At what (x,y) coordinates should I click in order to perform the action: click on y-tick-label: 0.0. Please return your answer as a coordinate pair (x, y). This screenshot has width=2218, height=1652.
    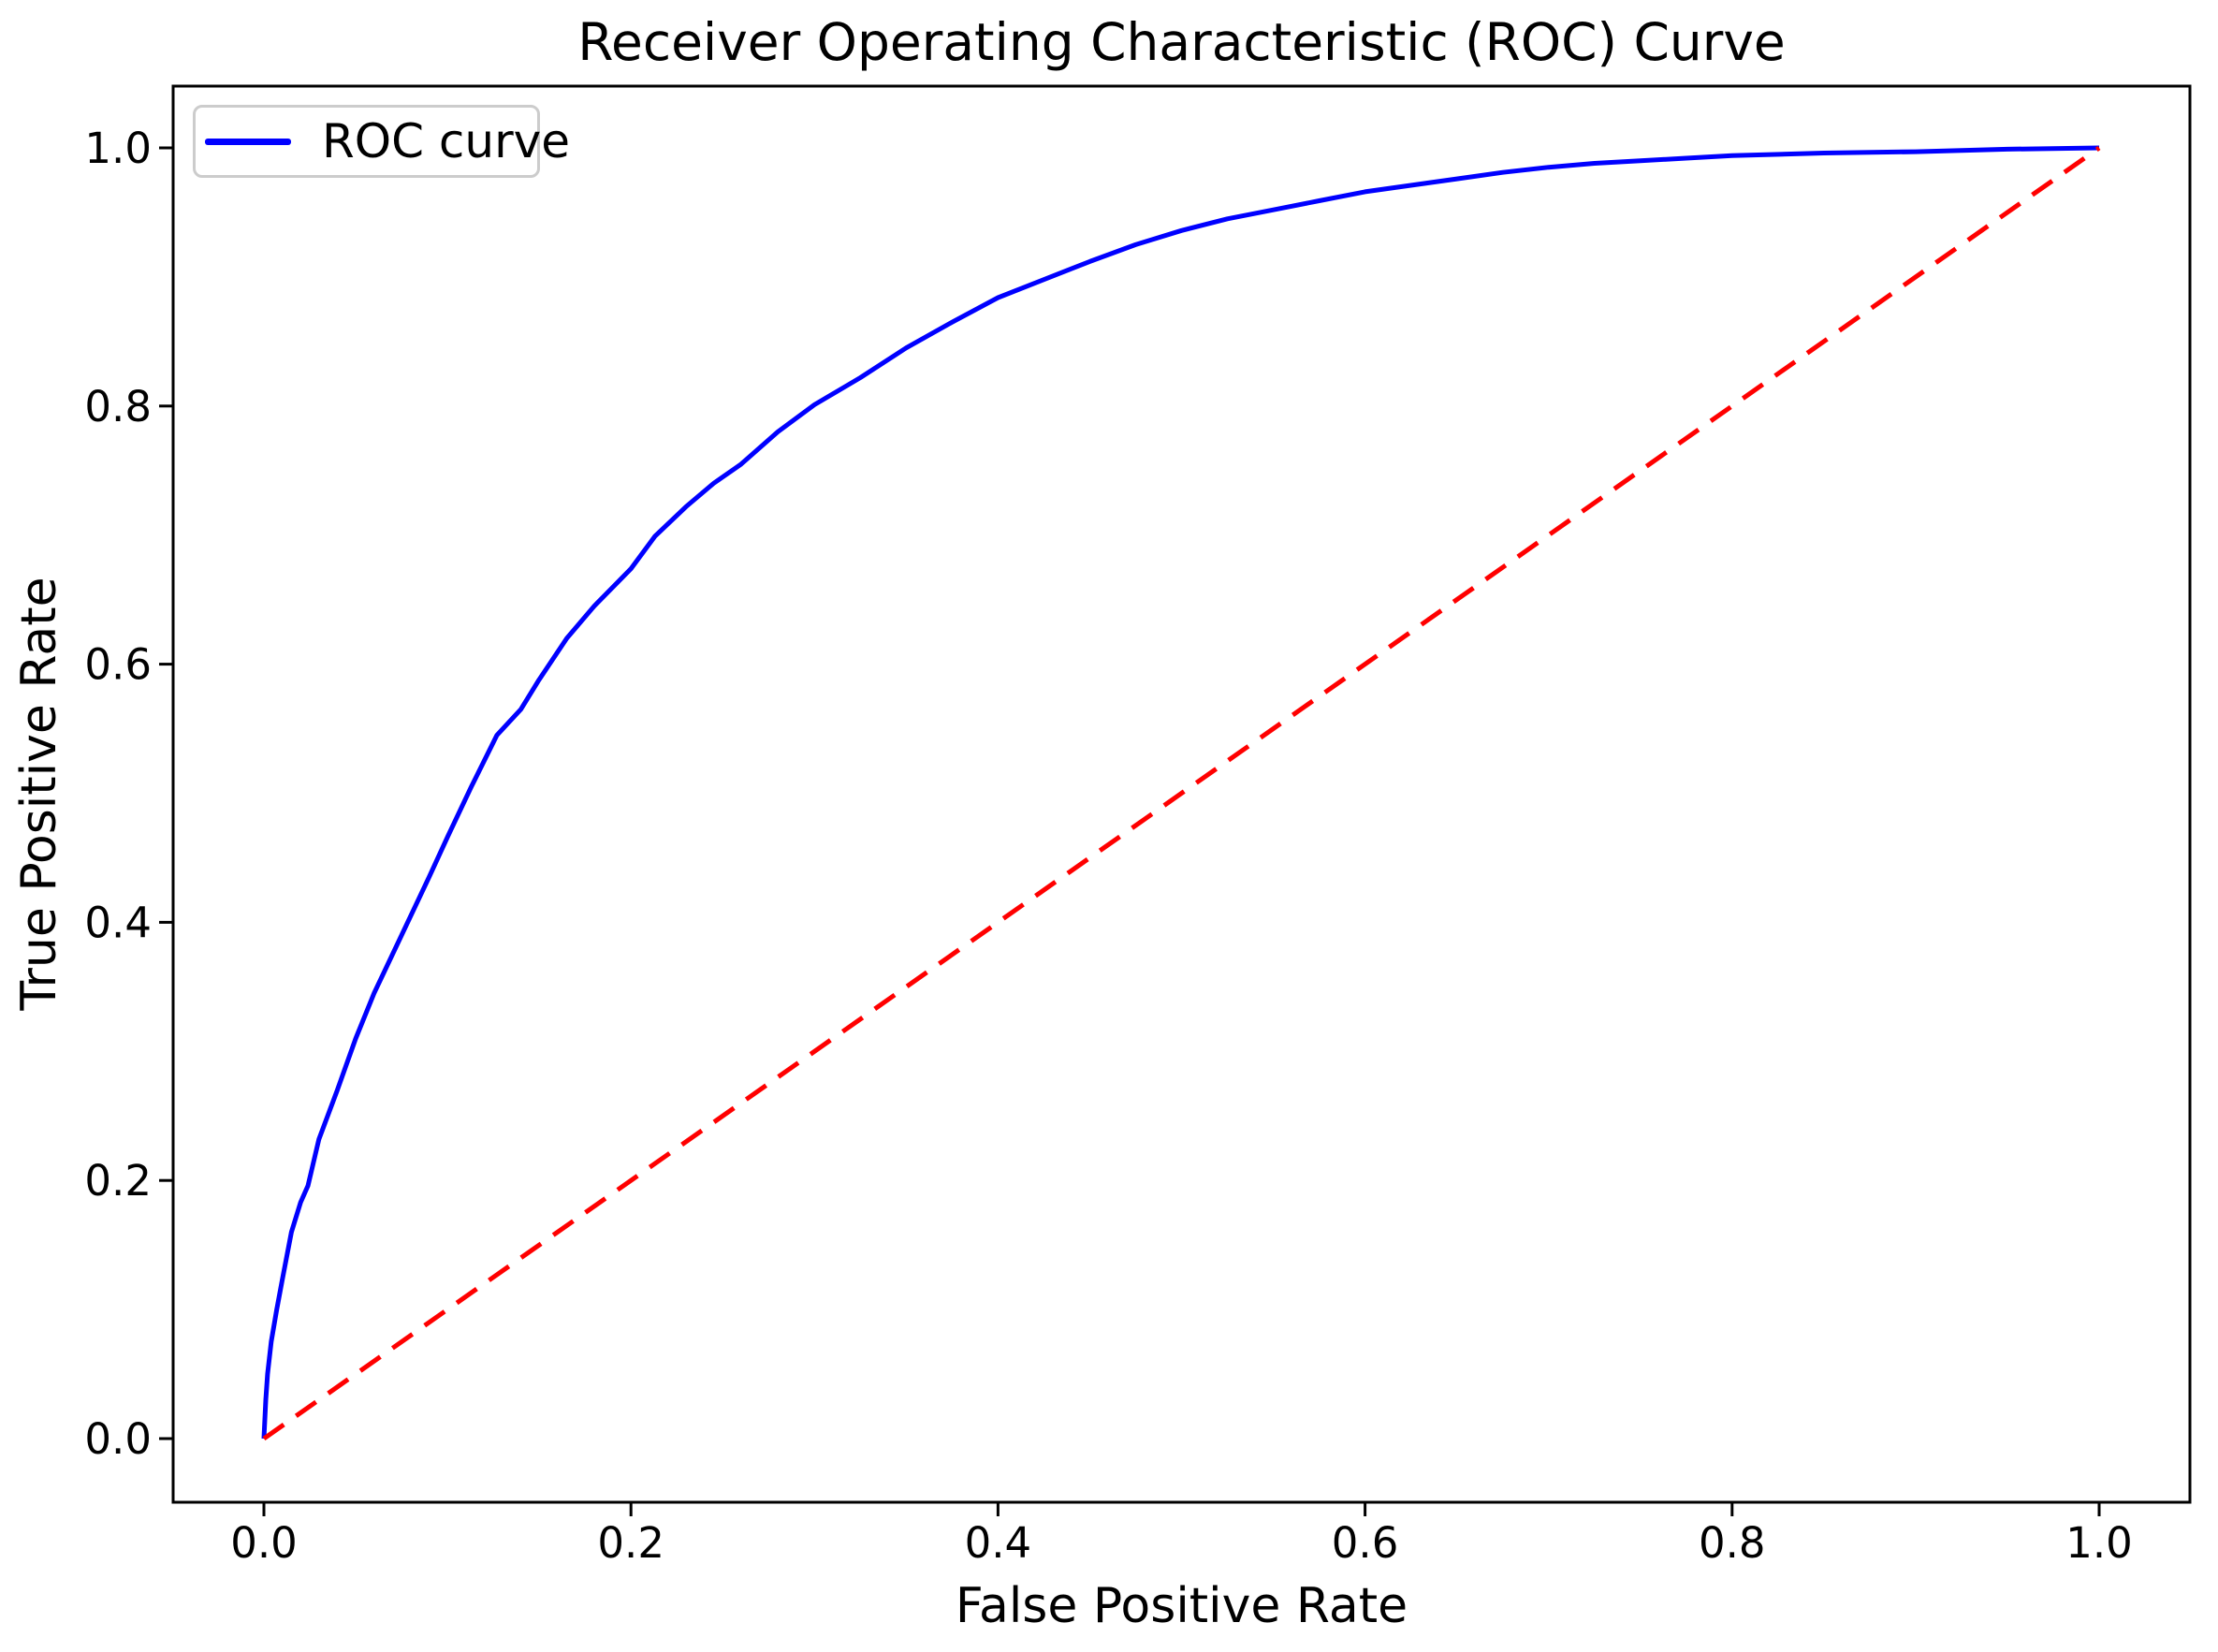
    Looking at the image, I should click on (118, 1439).